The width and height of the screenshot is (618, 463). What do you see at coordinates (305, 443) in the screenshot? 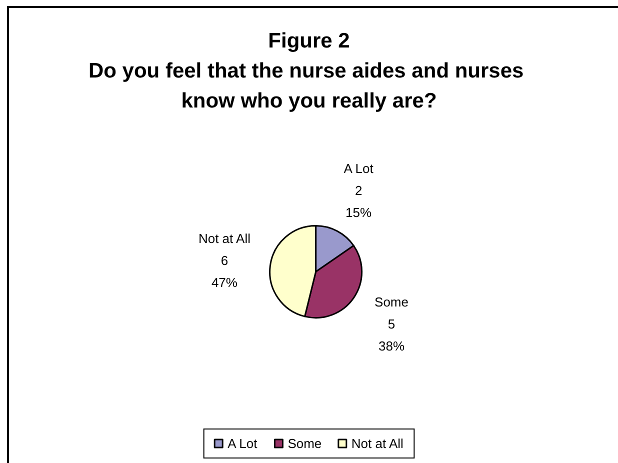
I see `legend-label: Some` at bounding box center [305, 443].